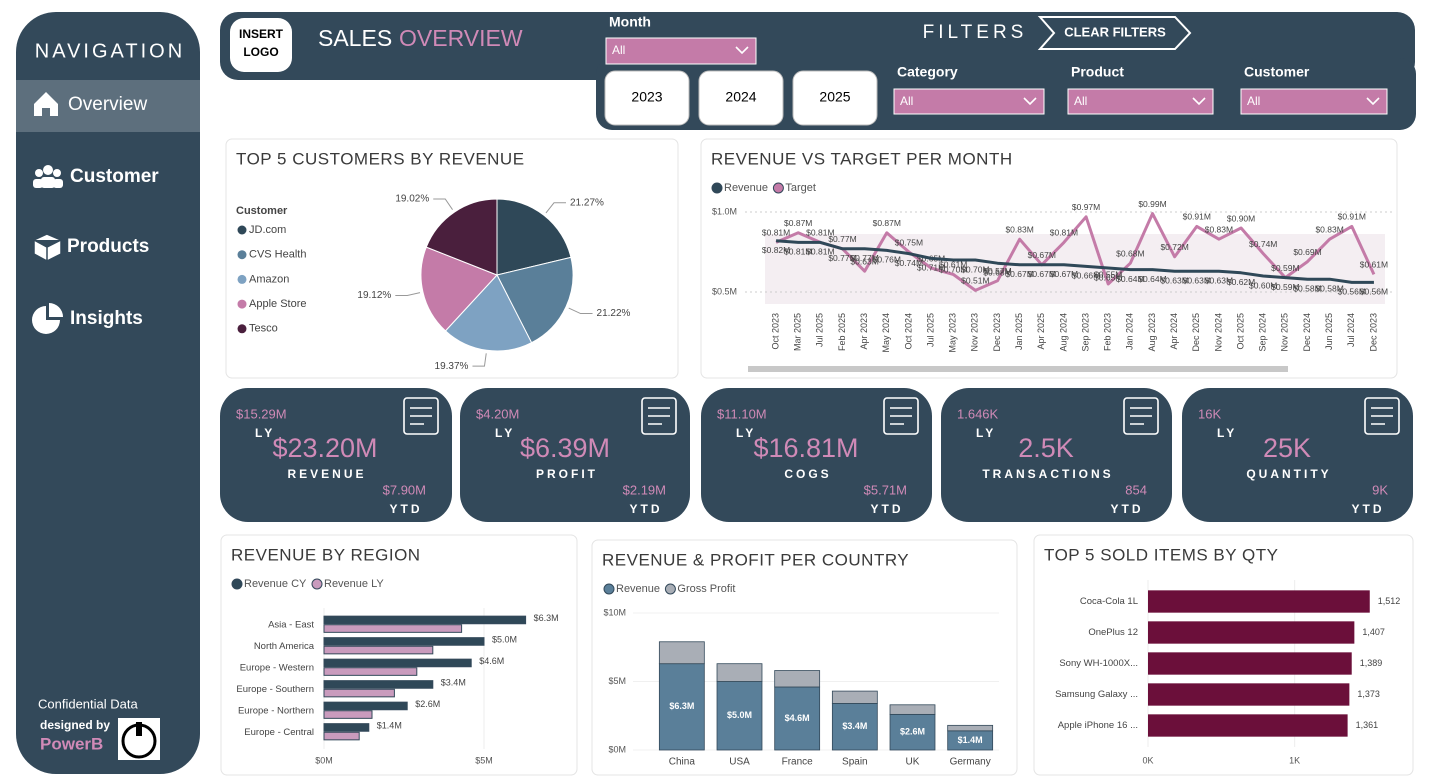  What do you see at coordinates (1140, 101) in the screenshot?
I see `product-dropdown` at bounding box center [1140, 101].